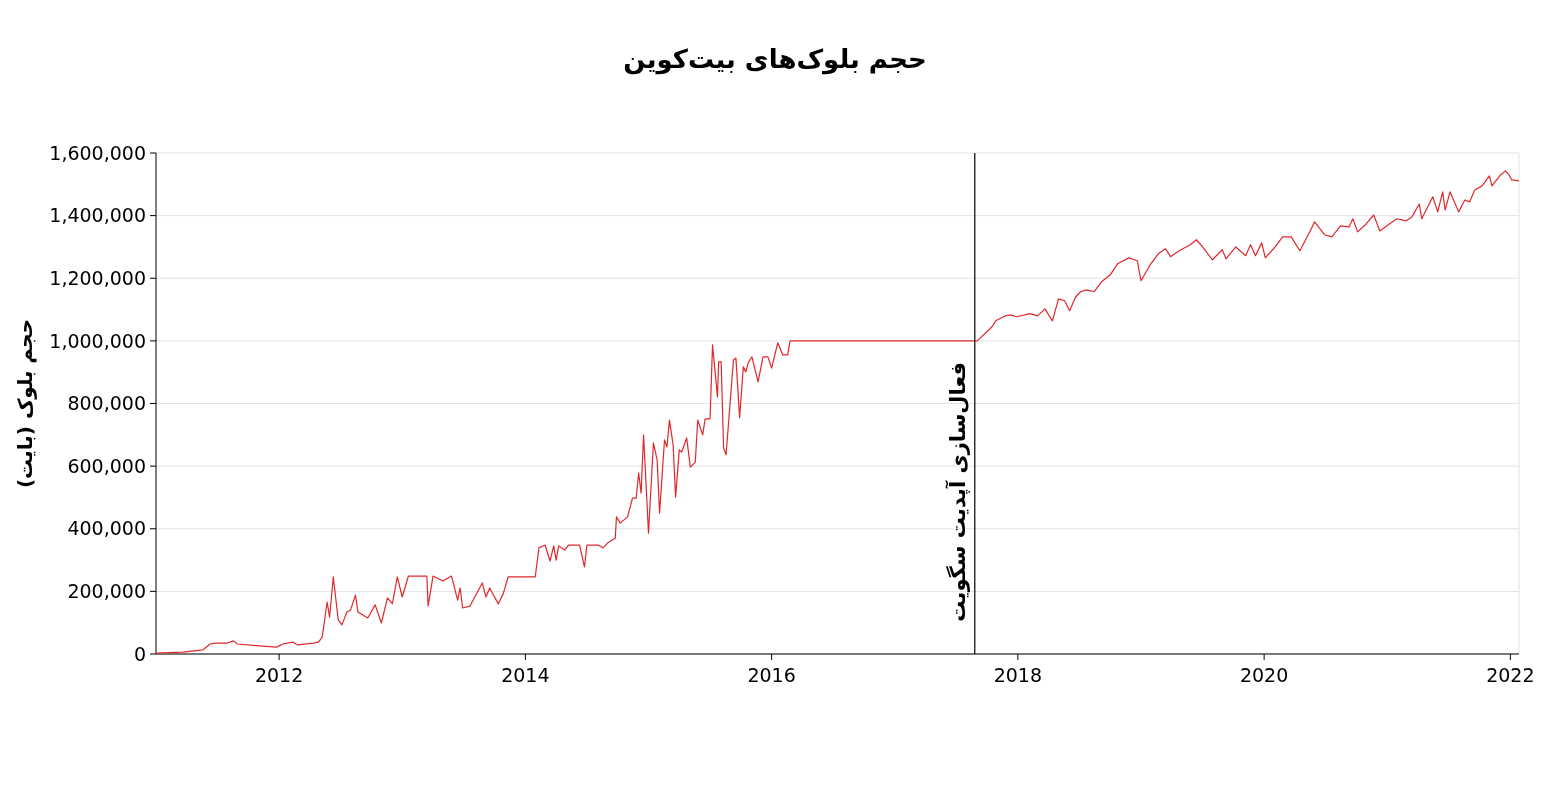  What do you see at coordinates (139, 653) in the screenshot?
I see `y-tick-label: 0` at bounding box center [139, 653].